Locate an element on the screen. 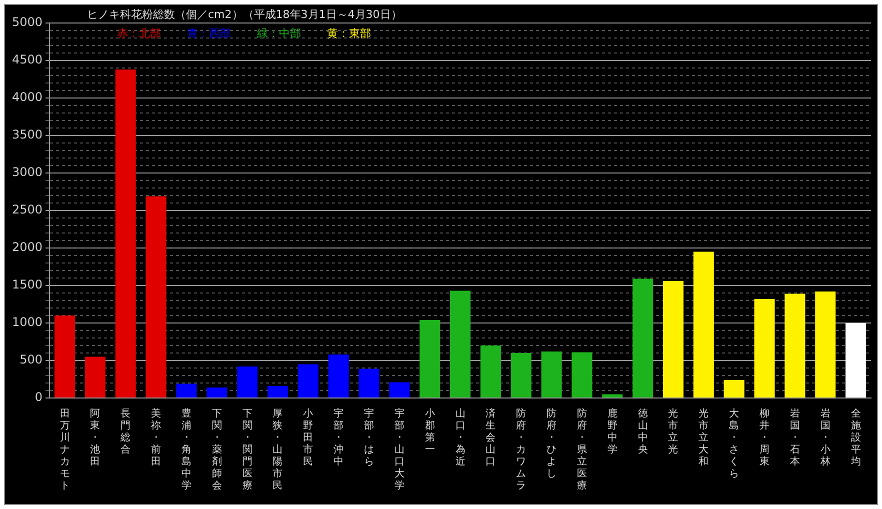  x-tick-label: 防府・ひよし is located at coordinates (551, 444).